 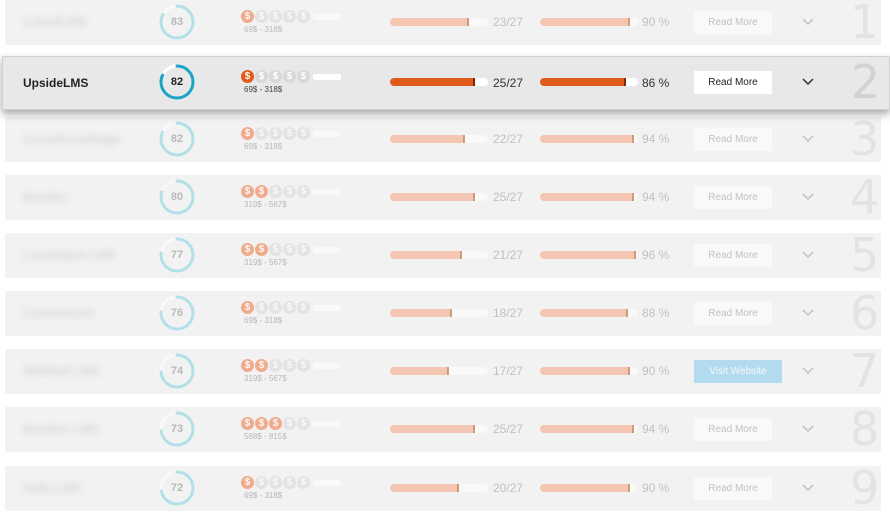 I want to click on product-name: Cornerstone, so click(x=59, y=313).